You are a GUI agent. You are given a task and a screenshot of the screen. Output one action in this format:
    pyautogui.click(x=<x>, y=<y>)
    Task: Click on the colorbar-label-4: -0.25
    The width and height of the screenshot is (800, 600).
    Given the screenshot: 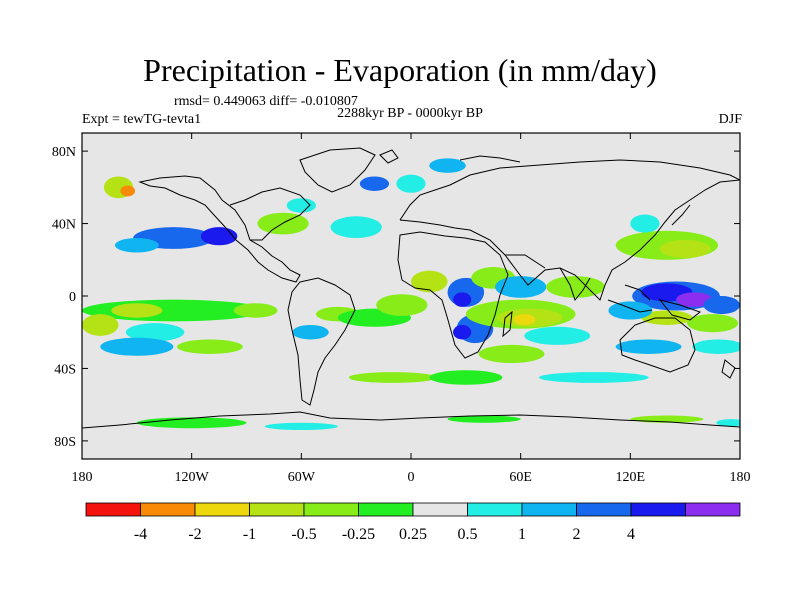 What is the action you would take?
    pyautogui.click(x=358, y=534)
    